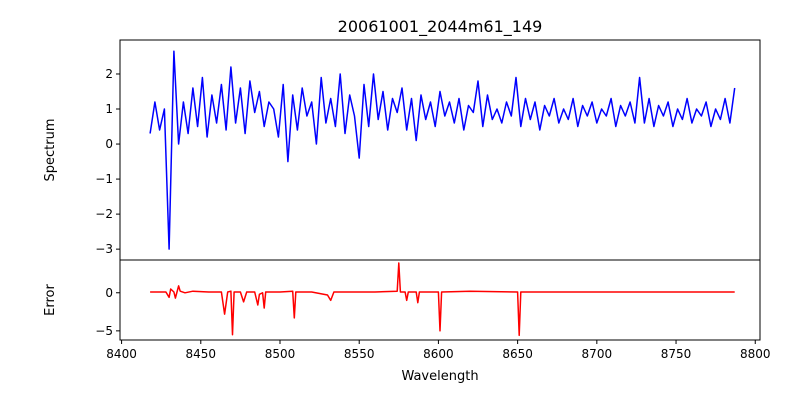  Describe the element at coordinates (109, 74) in the screenshot. I see `spectrum-ytick-label: 2` at that location.